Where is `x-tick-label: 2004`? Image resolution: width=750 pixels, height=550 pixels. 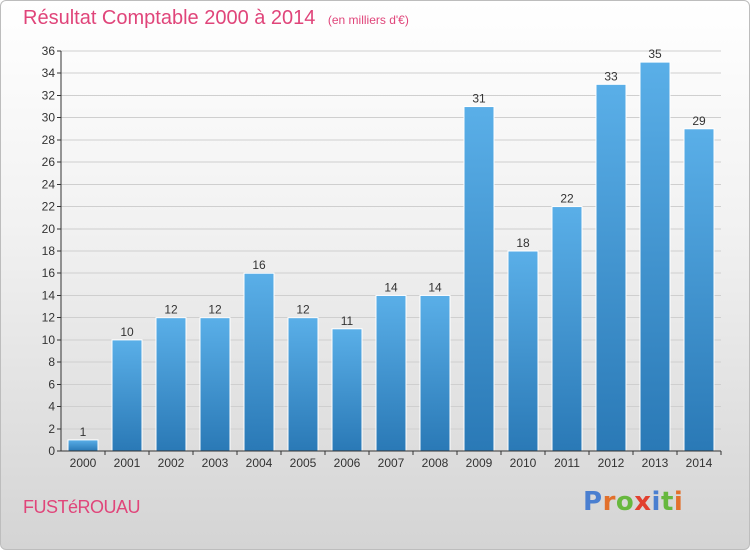 x-tick-label: 2004 is located at coordinates (259, 463).